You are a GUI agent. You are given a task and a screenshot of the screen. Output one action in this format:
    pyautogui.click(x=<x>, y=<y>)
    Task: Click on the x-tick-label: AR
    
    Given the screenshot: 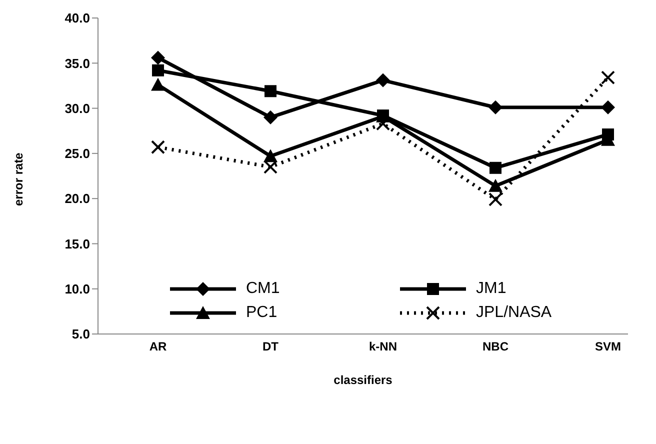 What is the action you would take?
    pyautogui.click(x=158, y=347)
    